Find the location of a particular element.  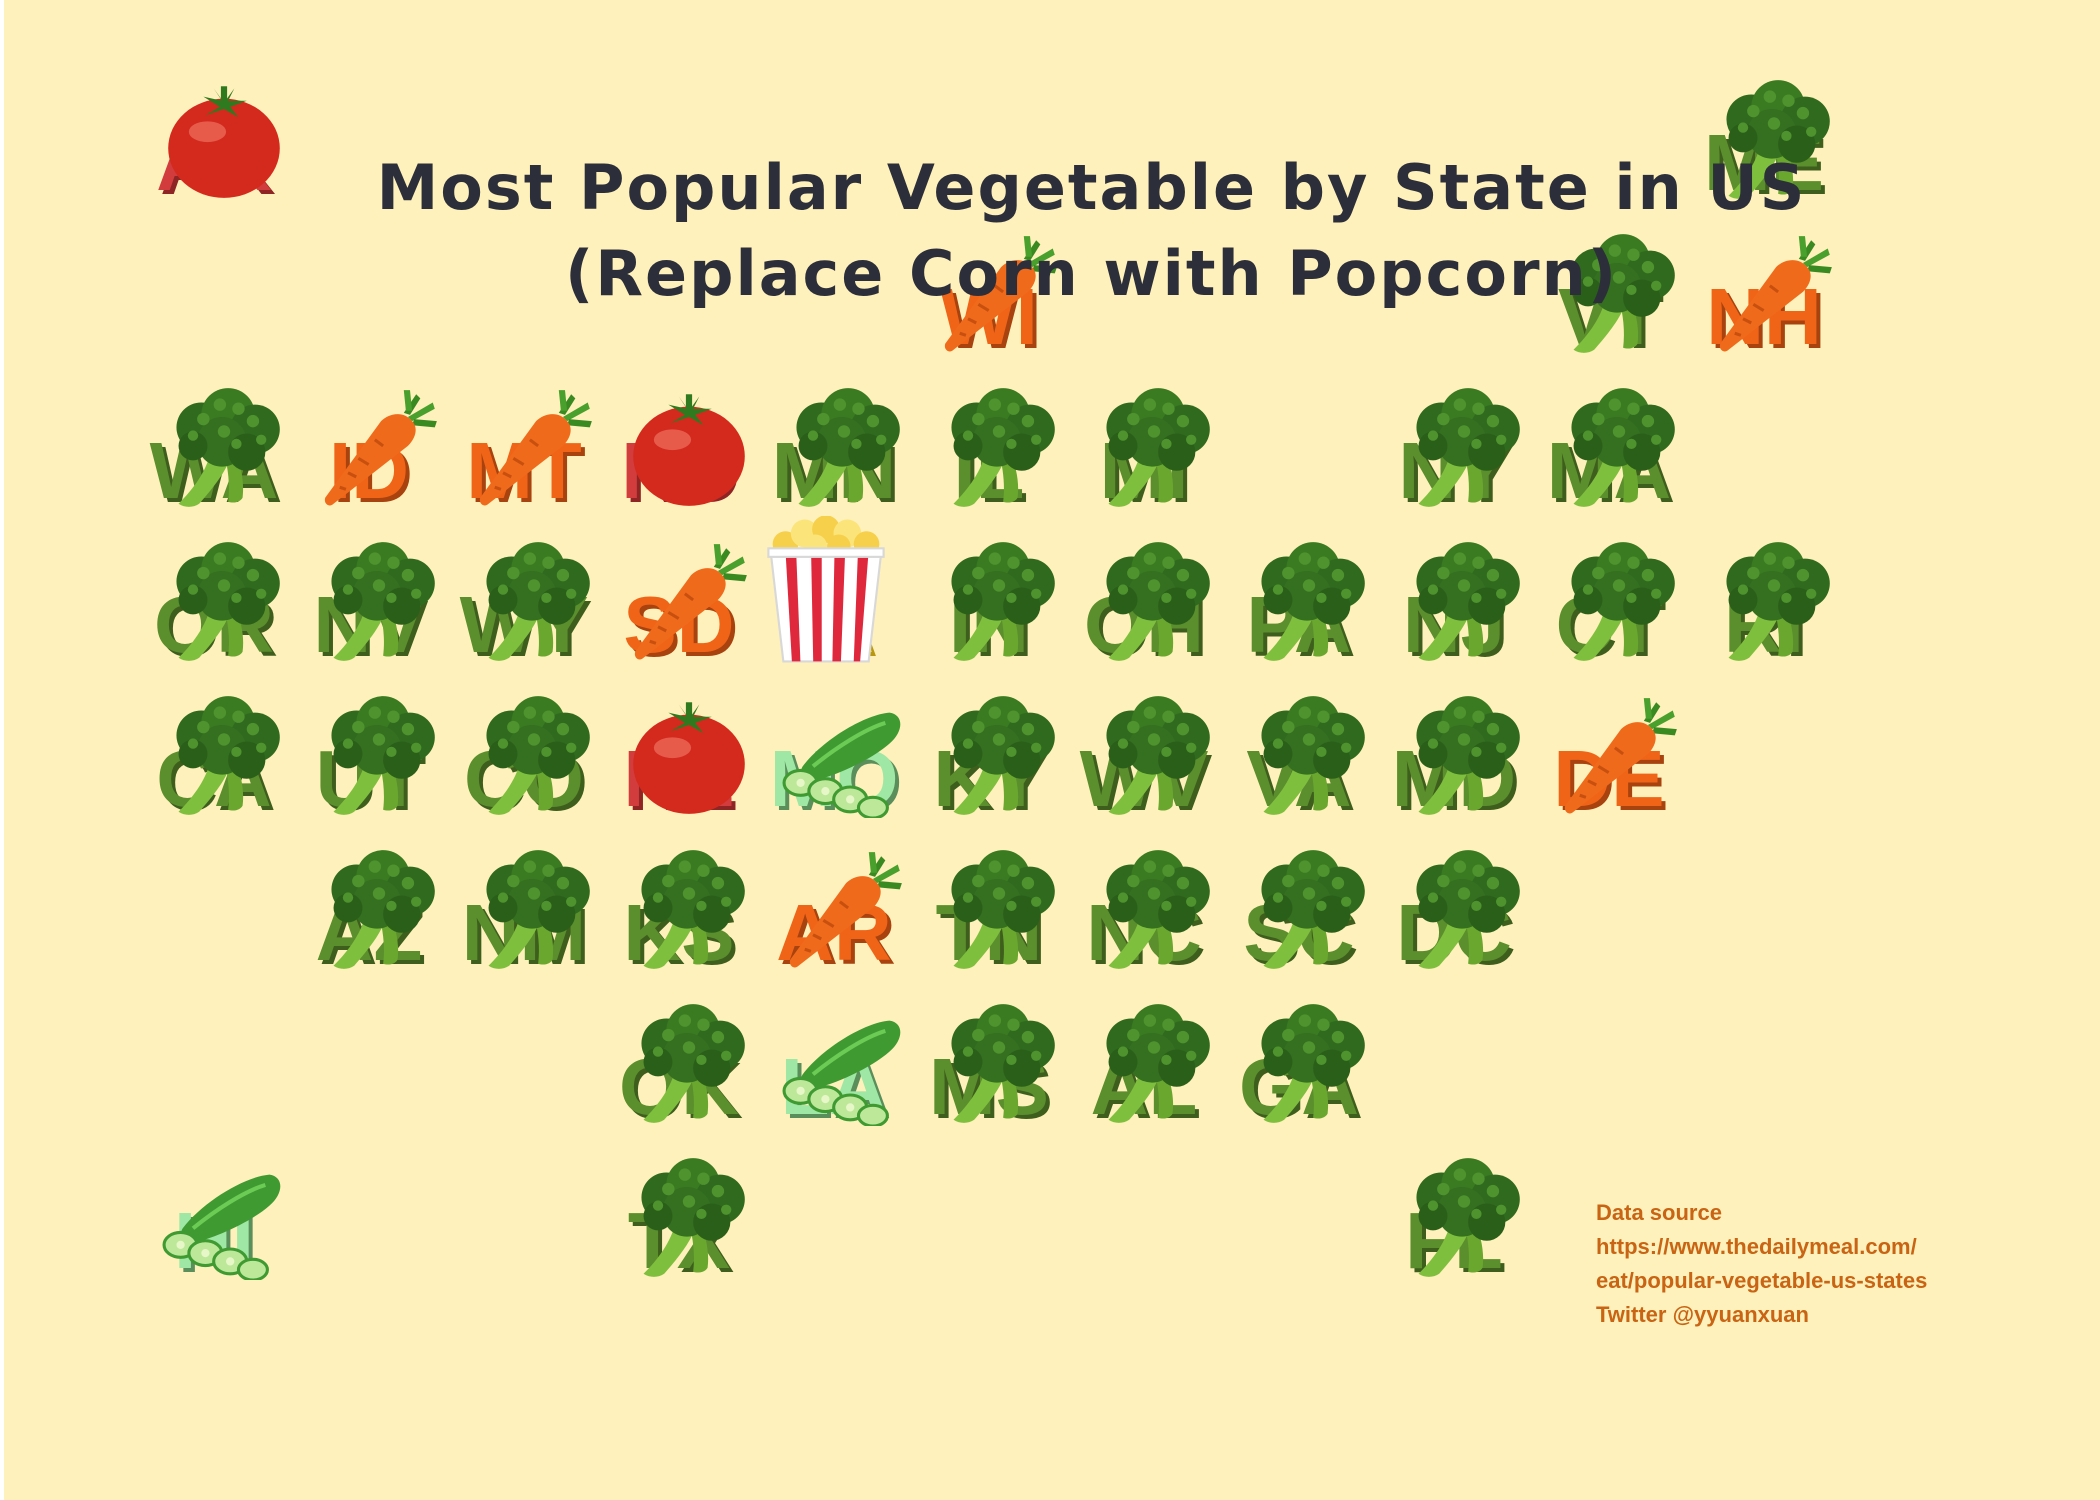

state-tile-hi: HIHI is located at coordinates (222, 1232).